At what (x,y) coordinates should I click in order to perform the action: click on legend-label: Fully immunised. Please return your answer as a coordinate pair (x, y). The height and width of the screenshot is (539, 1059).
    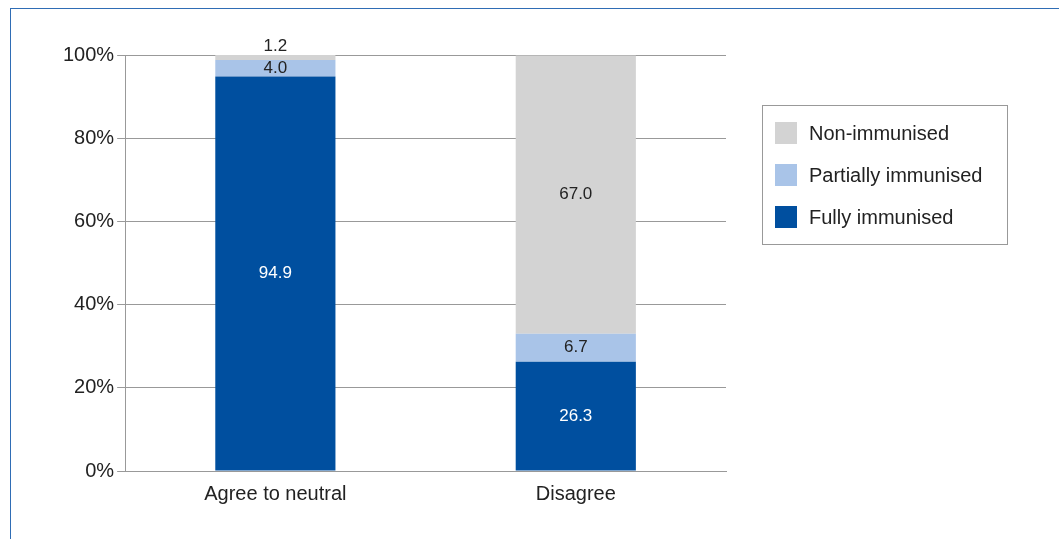
    Looking at the image, I should click on (881, 217).